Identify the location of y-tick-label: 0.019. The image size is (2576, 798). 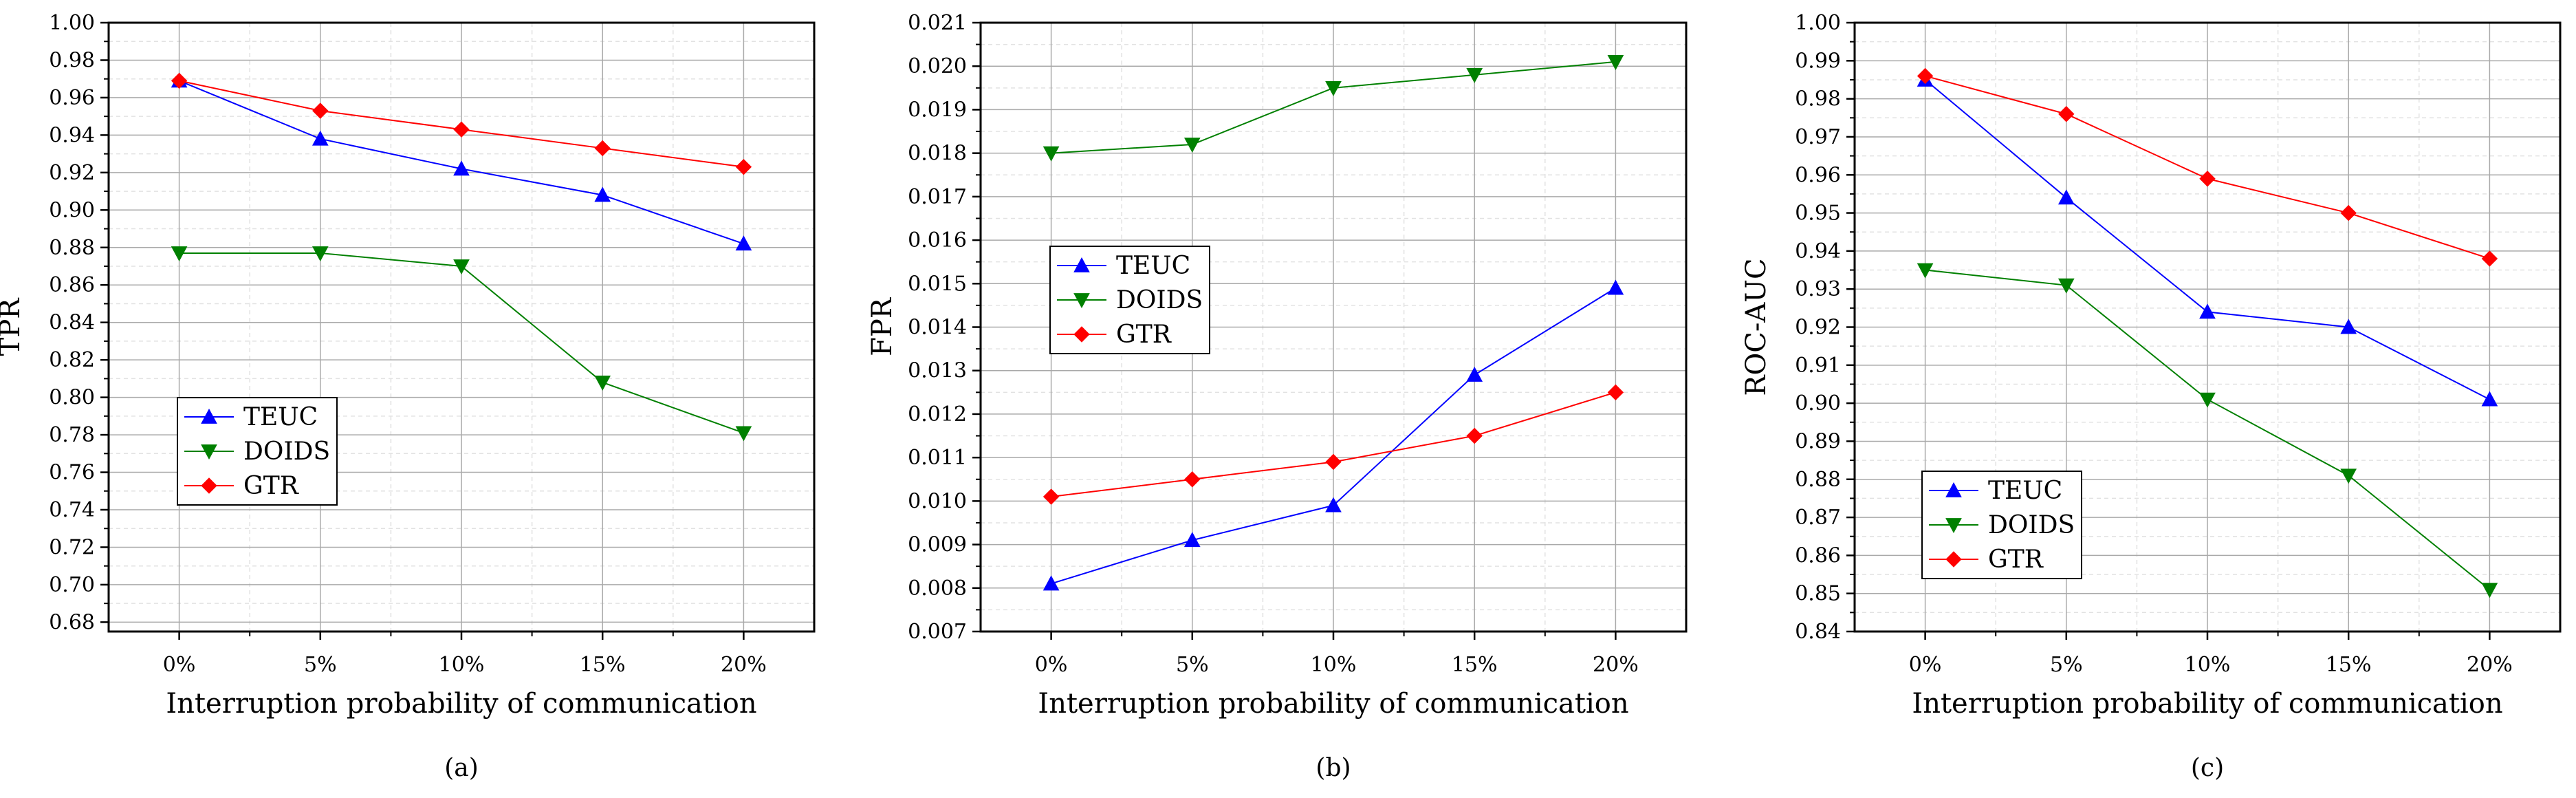
(937, 110).